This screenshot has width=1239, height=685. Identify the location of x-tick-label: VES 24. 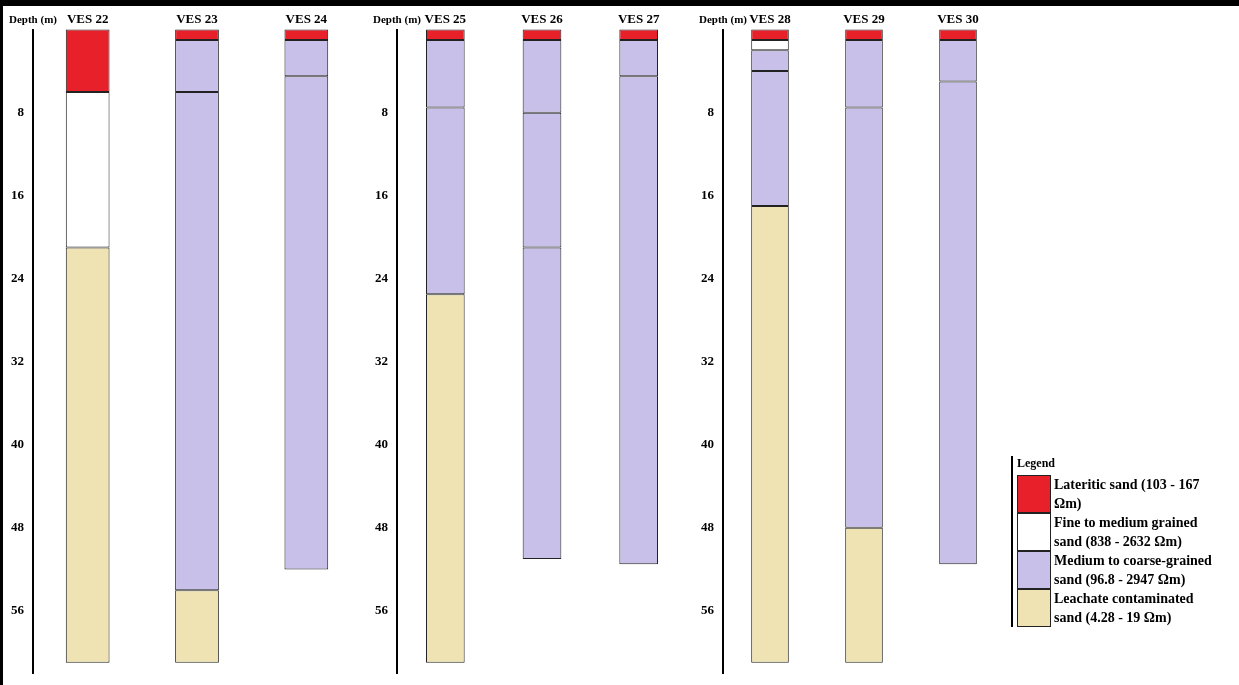
(306, 19).